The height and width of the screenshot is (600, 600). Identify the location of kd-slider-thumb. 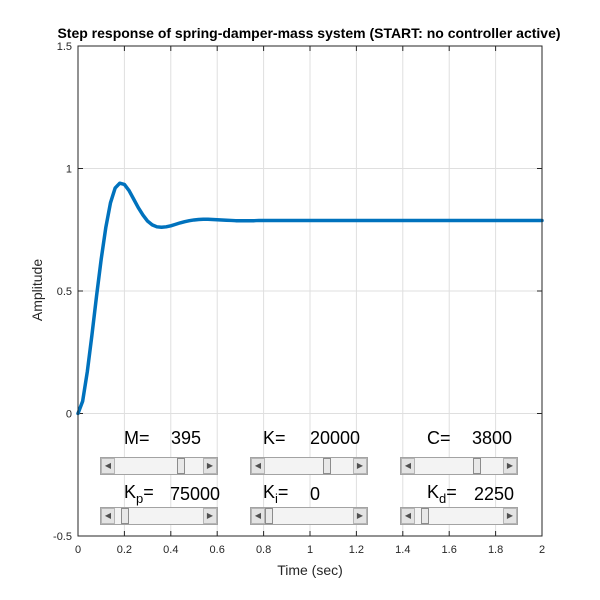
(424, 516).